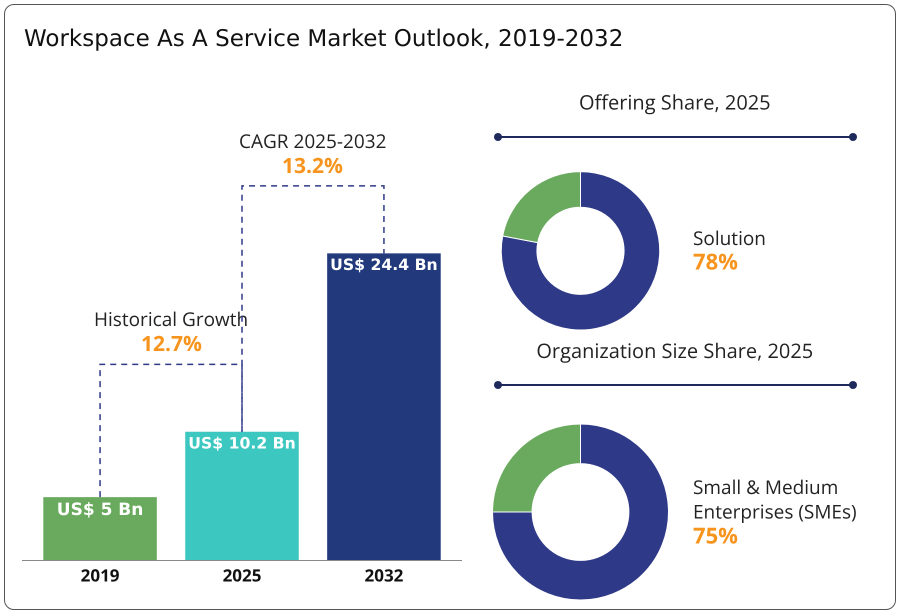  Describe the element at coordinates (100, 510) in the screenshot. I see `data-label: US$ 5 Bn` at that location.